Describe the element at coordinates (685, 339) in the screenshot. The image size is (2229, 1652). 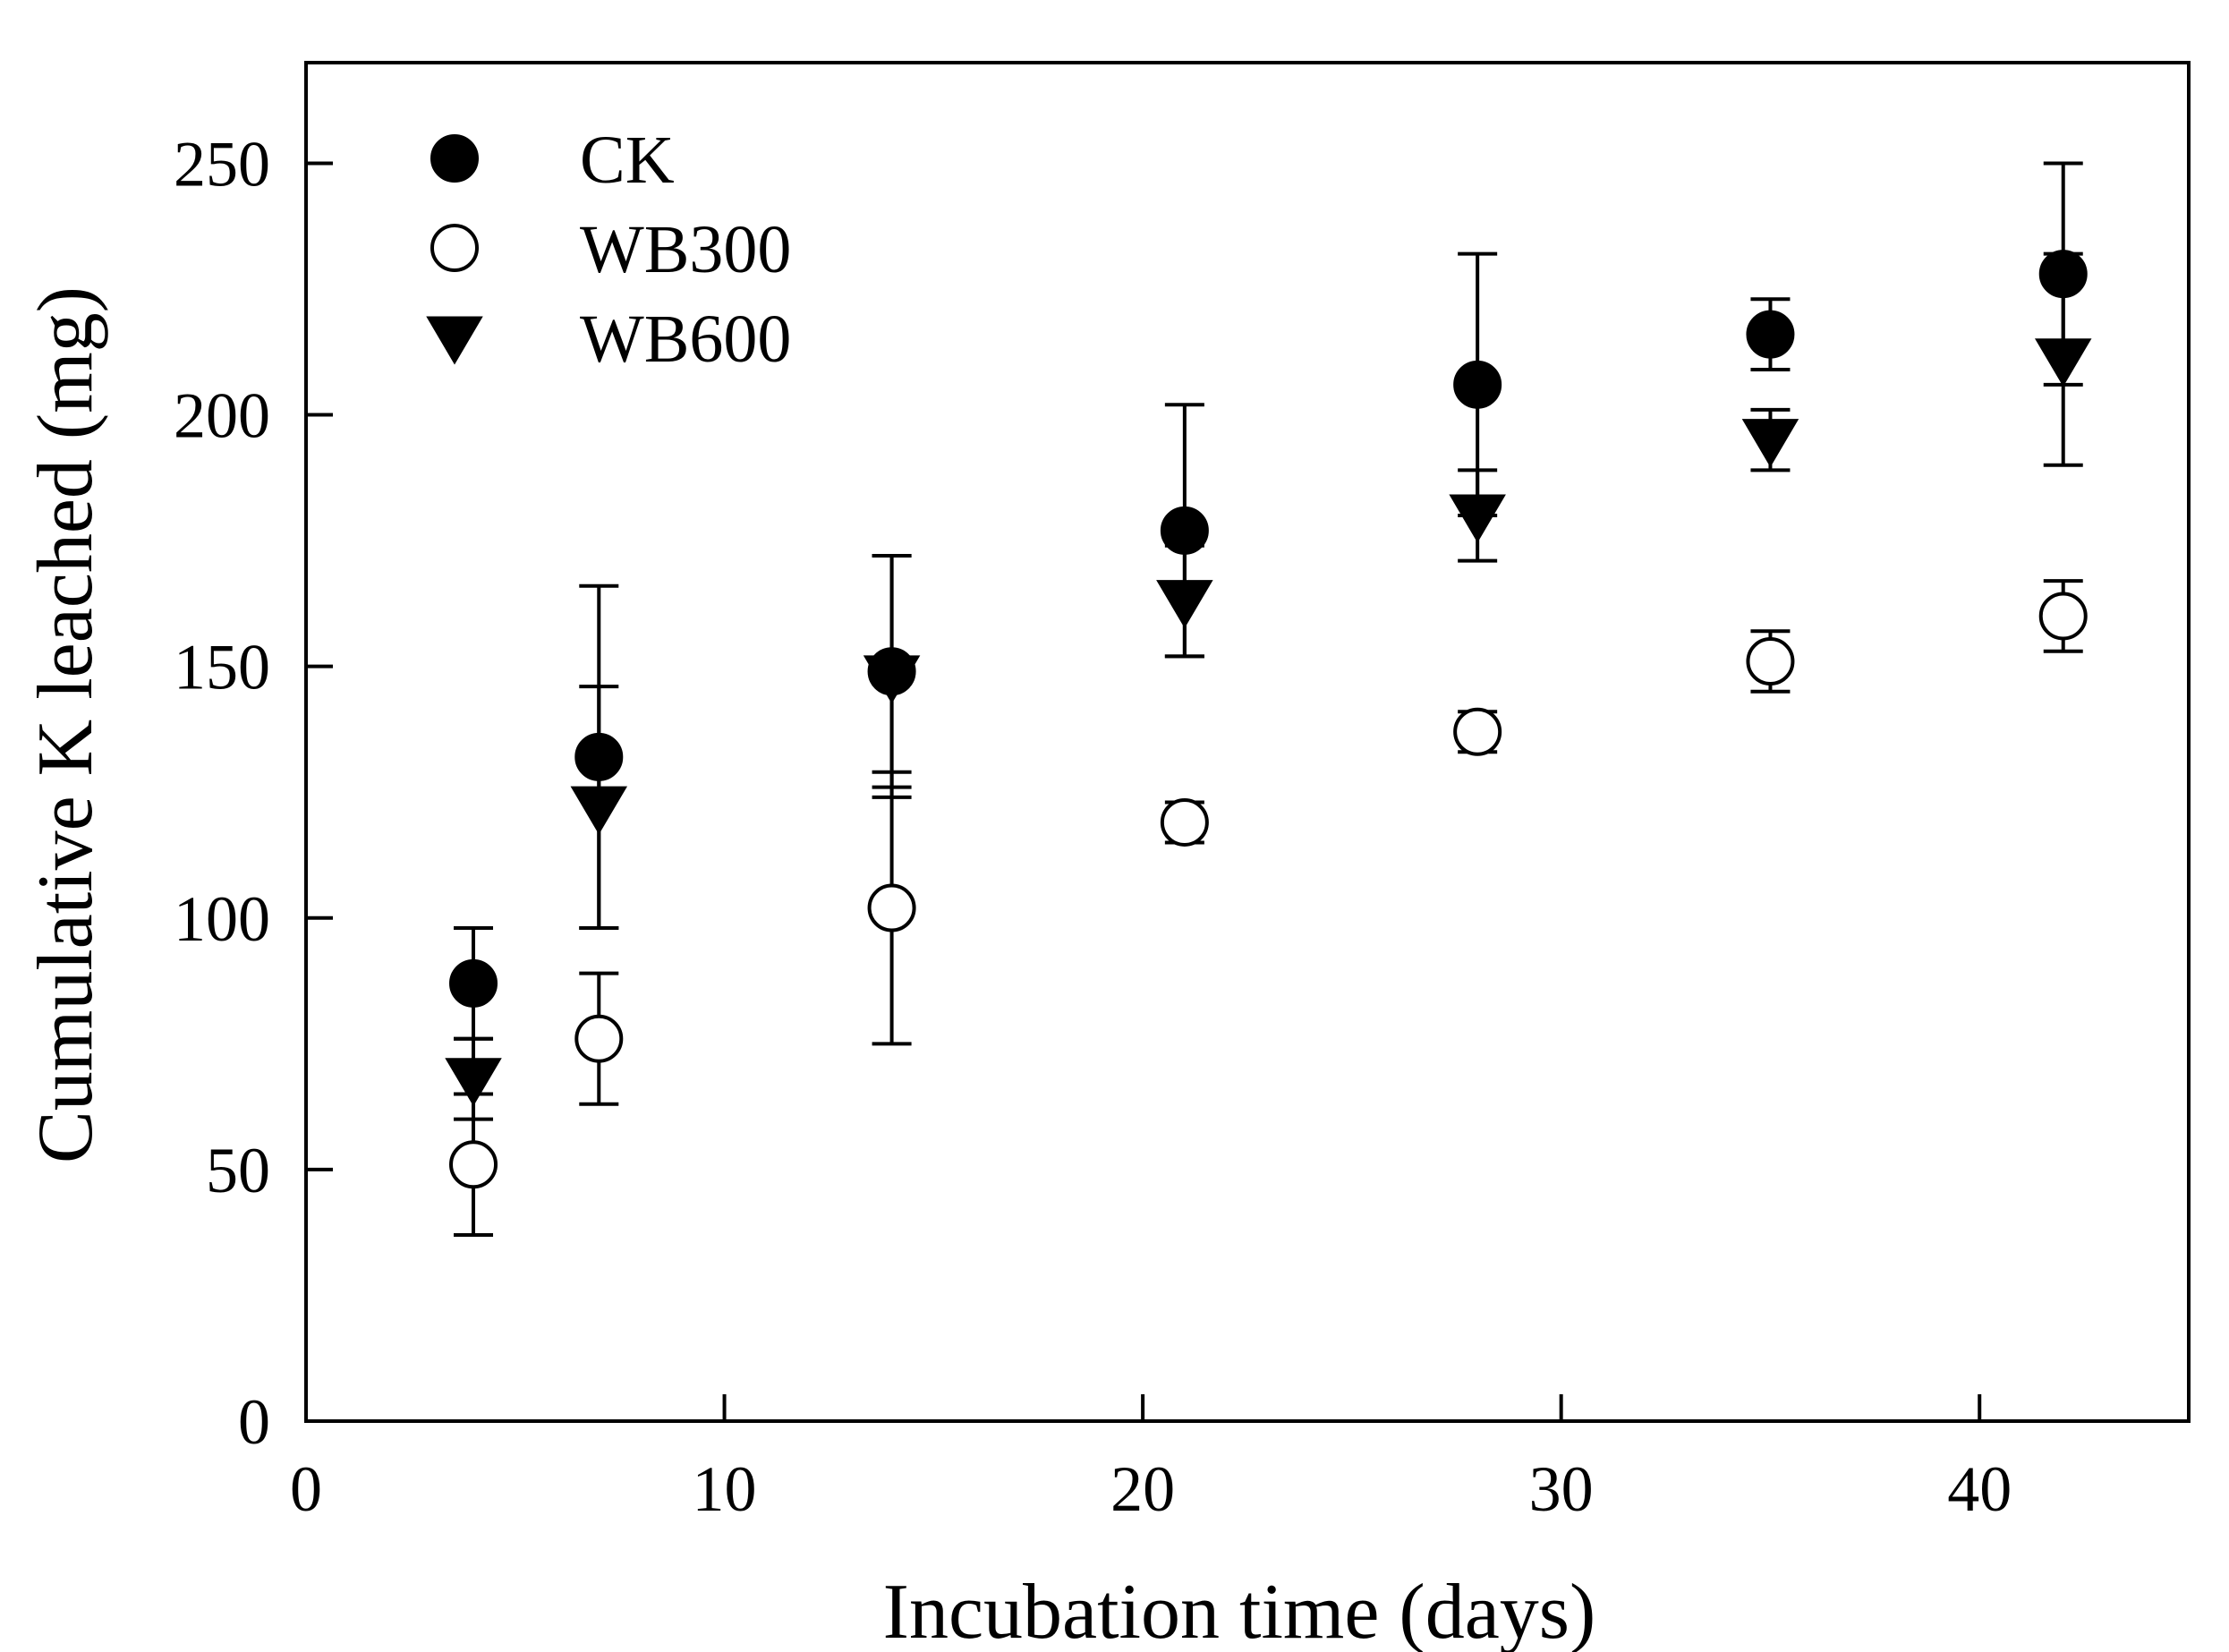
I see `legend-label: WB600` at that location.